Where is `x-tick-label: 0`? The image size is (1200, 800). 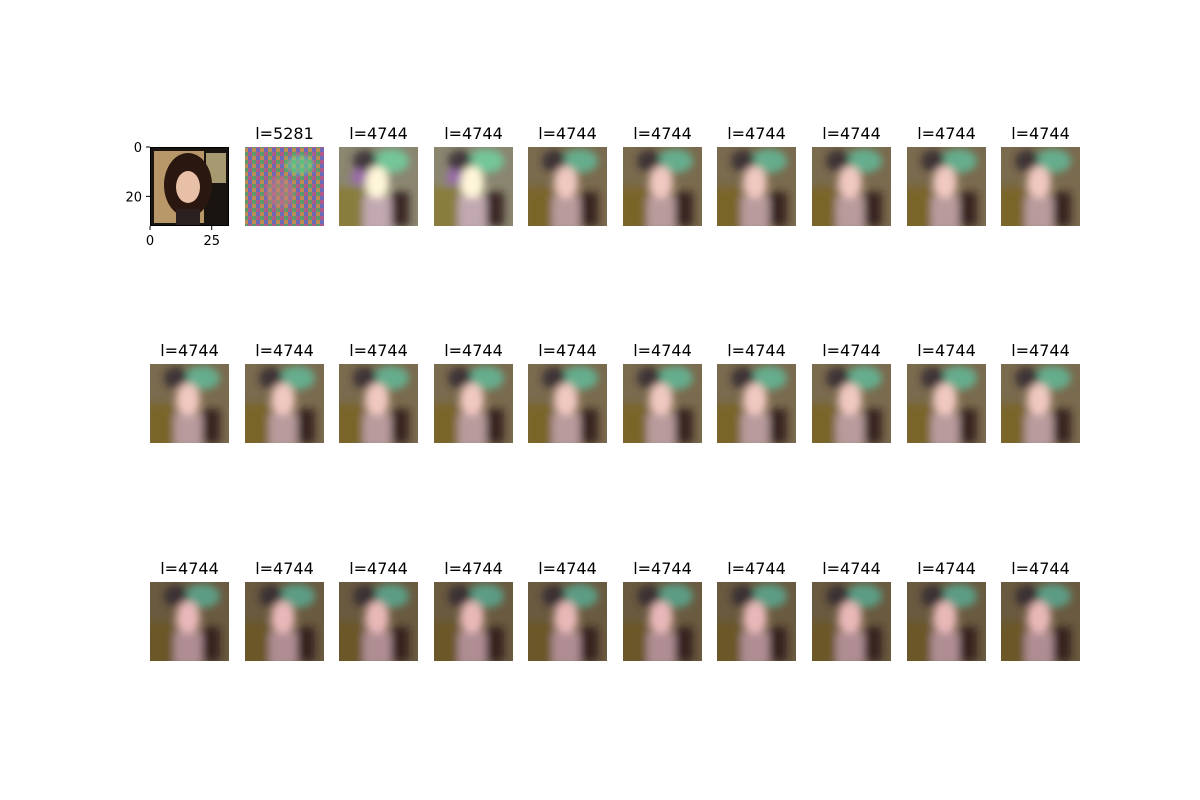
x-tick-label: 0 is located at coordinates (150, 241).